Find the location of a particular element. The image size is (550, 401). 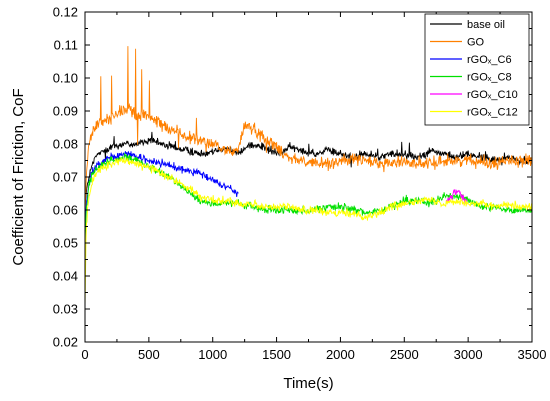

x-tick-label: 1000 is located at coordinates (212, 354).